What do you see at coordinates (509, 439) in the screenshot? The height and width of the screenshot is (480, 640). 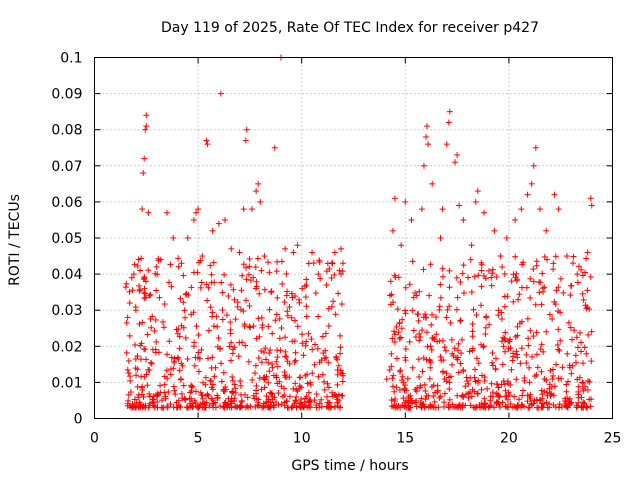 I see `x-tick-label: 20` at bounding box center [509, 439].